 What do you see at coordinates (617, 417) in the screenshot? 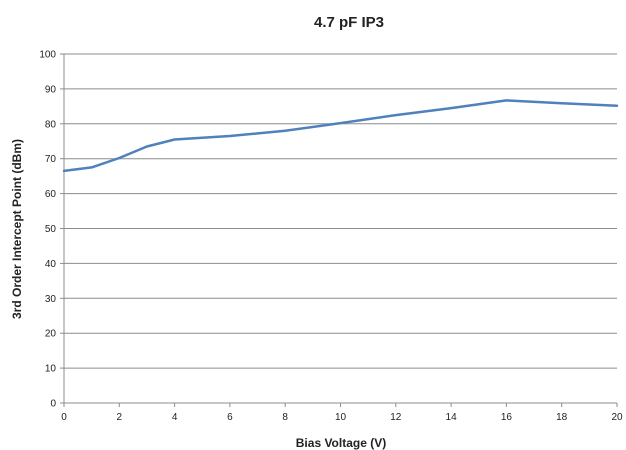
I see `x-tick-label: 20` at bounding box center [617, 417].